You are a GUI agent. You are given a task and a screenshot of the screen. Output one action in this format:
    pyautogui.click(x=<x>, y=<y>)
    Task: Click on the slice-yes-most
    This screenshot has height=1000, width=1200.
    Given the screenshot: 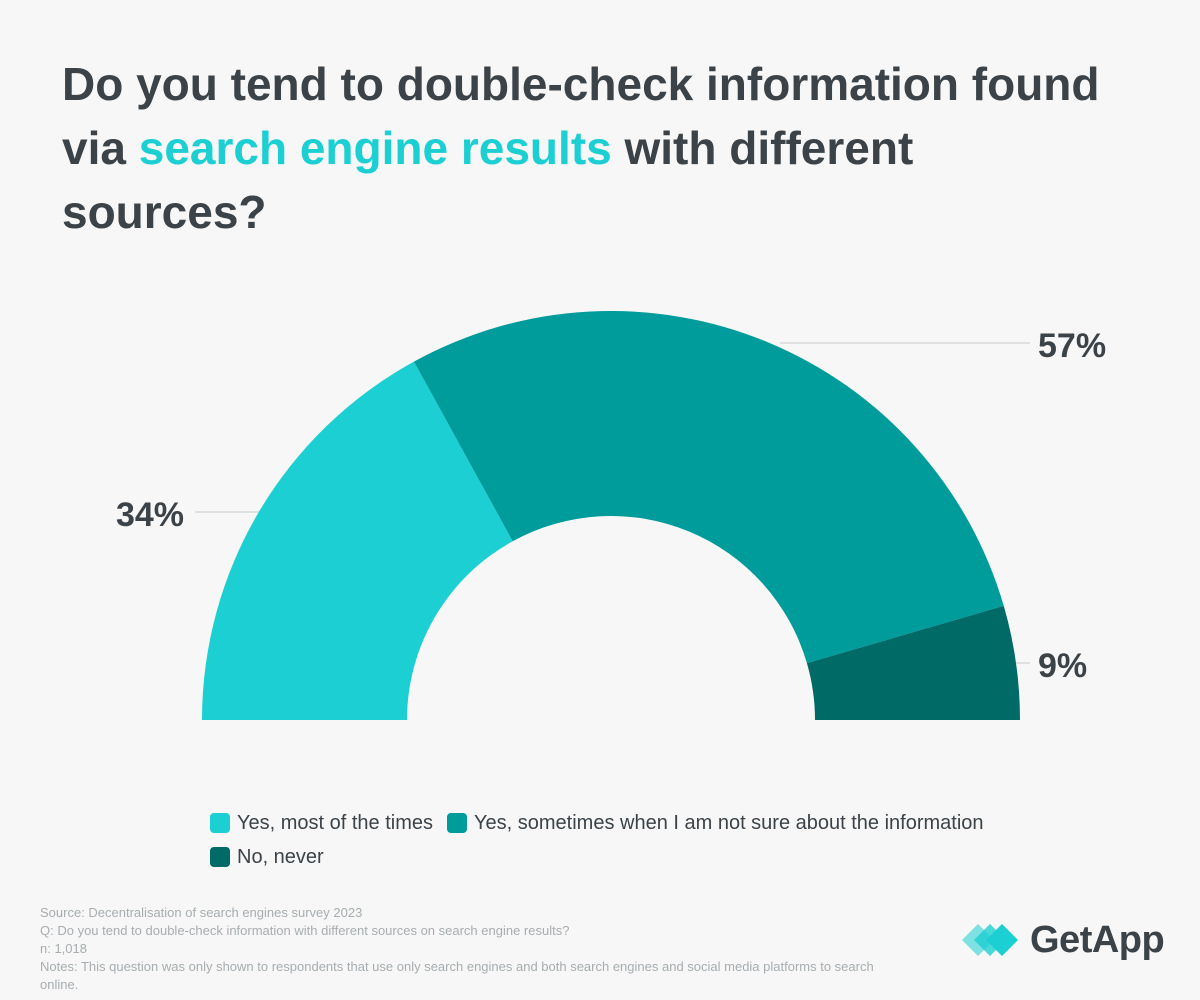 What is the action you would take?
    pyautogui.click(x=357, y=540)
    